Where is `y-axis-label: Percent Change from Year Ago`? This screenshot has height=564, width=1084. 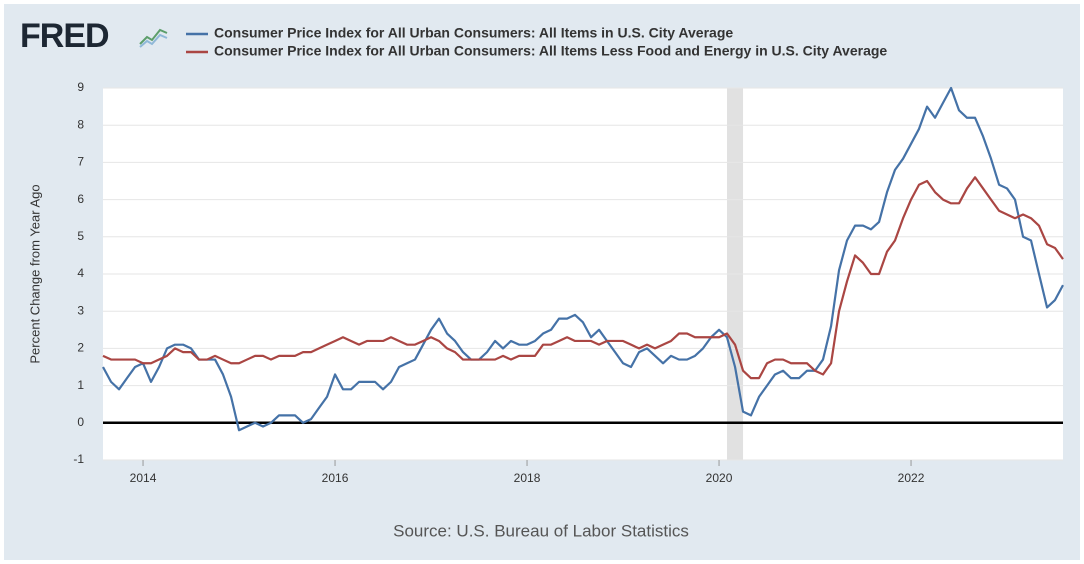
y-axis-label: Percent Change from Year Ago is located at coordinates (34, 273).